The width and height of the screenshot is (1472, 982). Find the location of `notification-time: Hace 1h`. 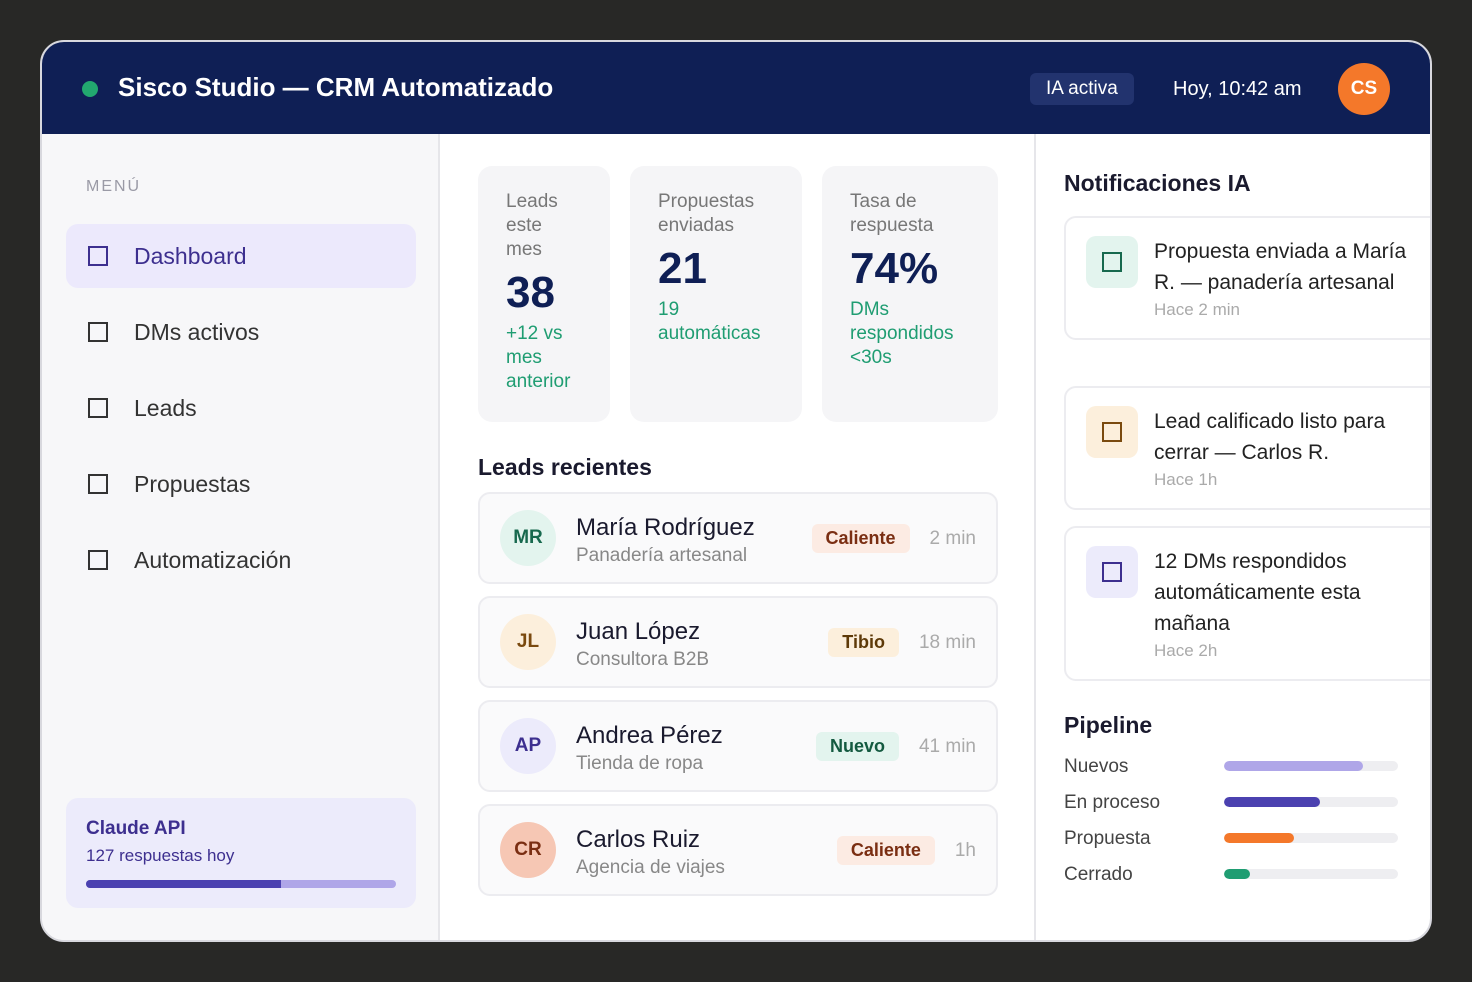

notification-time: Hace 1h is located at coordinates (1186, 479).